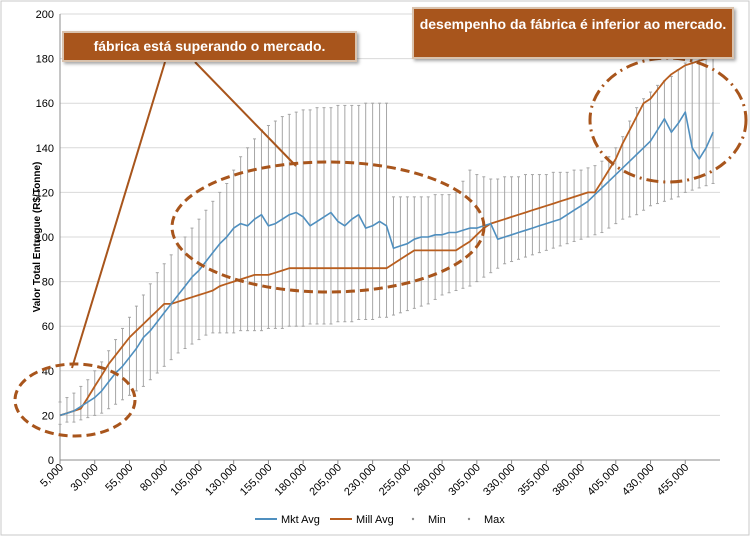 This screenshot has height=536, width=750. I want to click on legend-label-min: Min, so click(437, 520).